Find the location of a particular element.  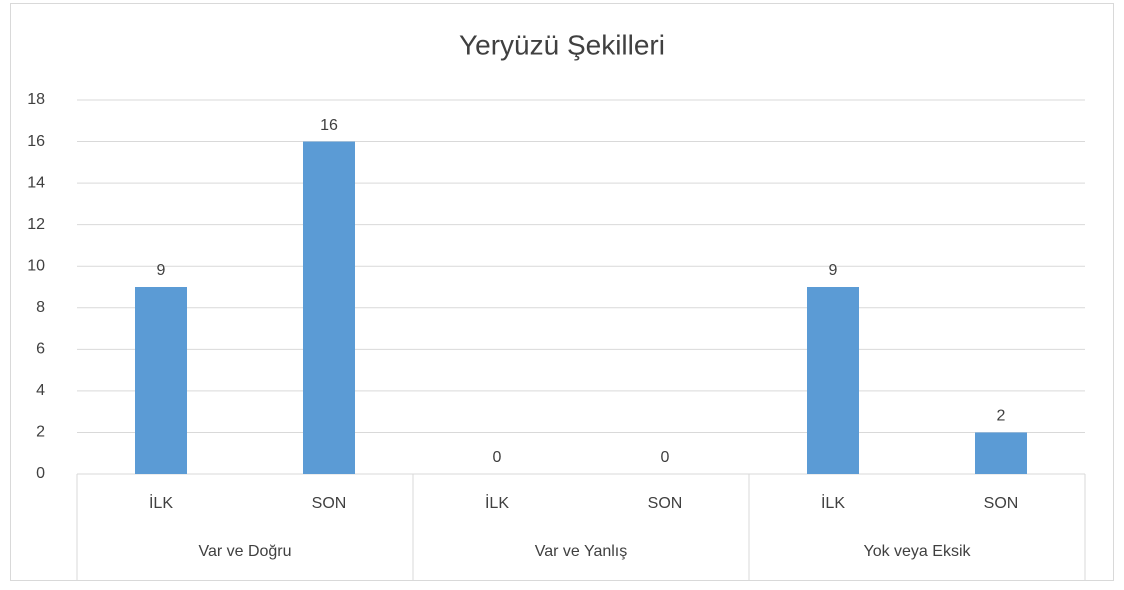

y-tick-label: 8 is located at coordinates (40, 307).